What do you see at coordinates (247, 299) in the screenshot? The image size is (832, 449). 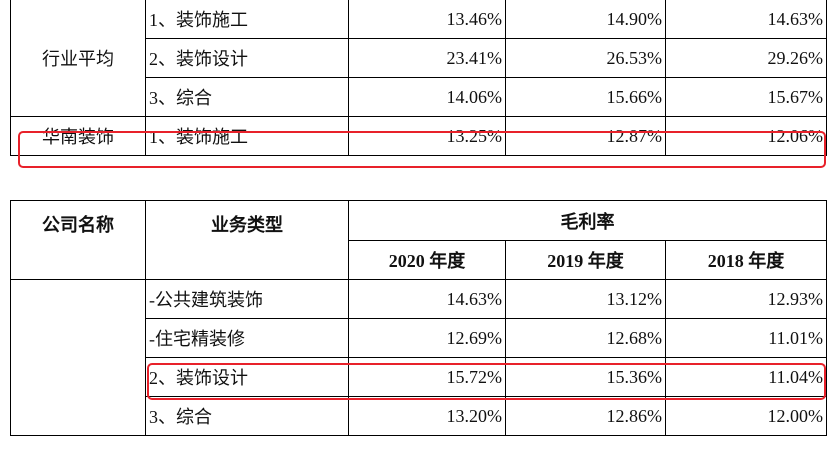 I see `type-cell: -公共建筑装饰` at bounding box center [247, 299].